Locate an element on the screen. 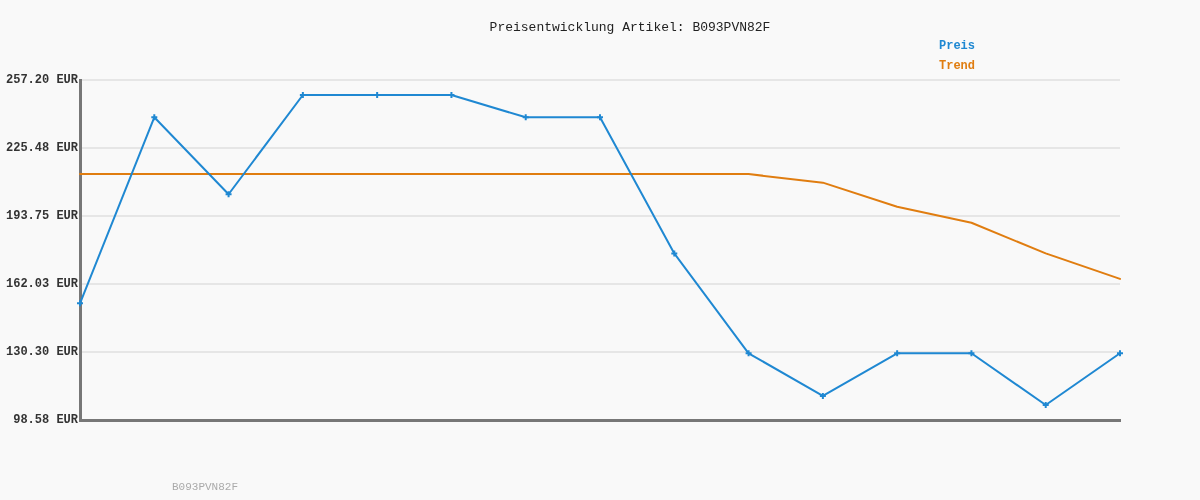 The height and width of the screenshot is (500, 1200). y-tick-label: 130.30 EUR is located at coordinates (42, 352).